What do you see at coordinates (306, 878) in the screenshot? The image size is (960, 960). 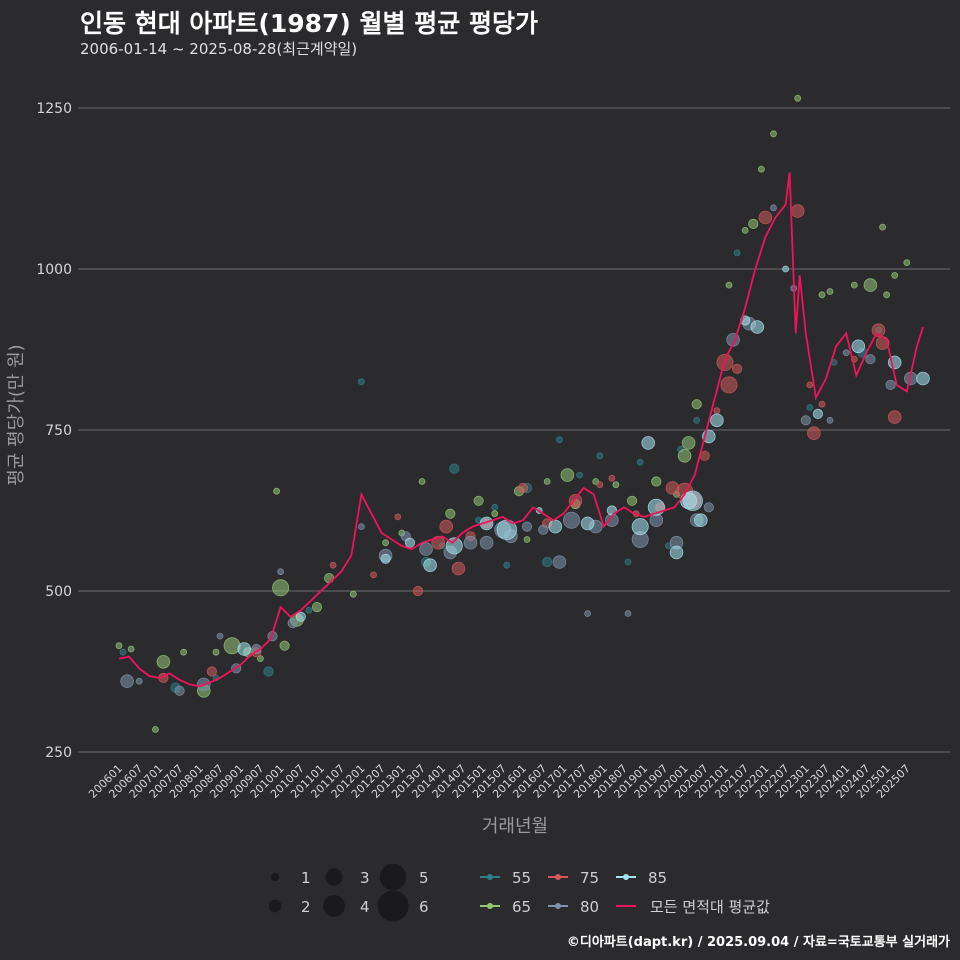 I see `size-legend-label: 1` at bounding box center [306, 878].